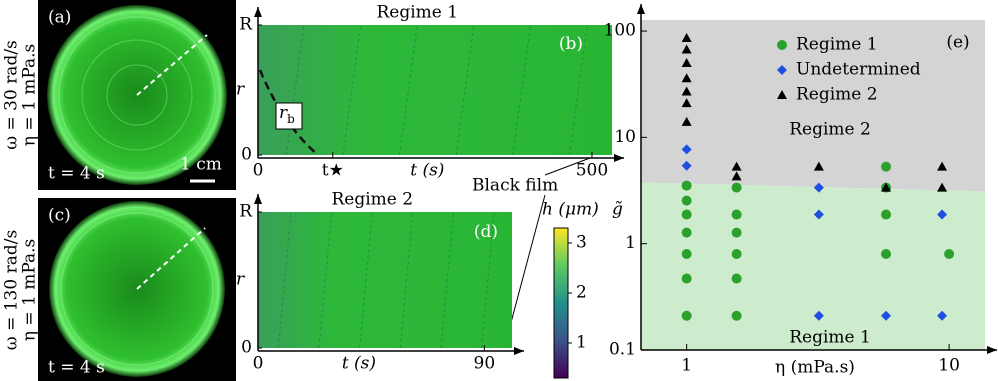 The height and width of the screenshot is (381, 998). Describe the element at coordinates (625, 137) in the screenshot. I see `y-tick-label: 10` at that location.